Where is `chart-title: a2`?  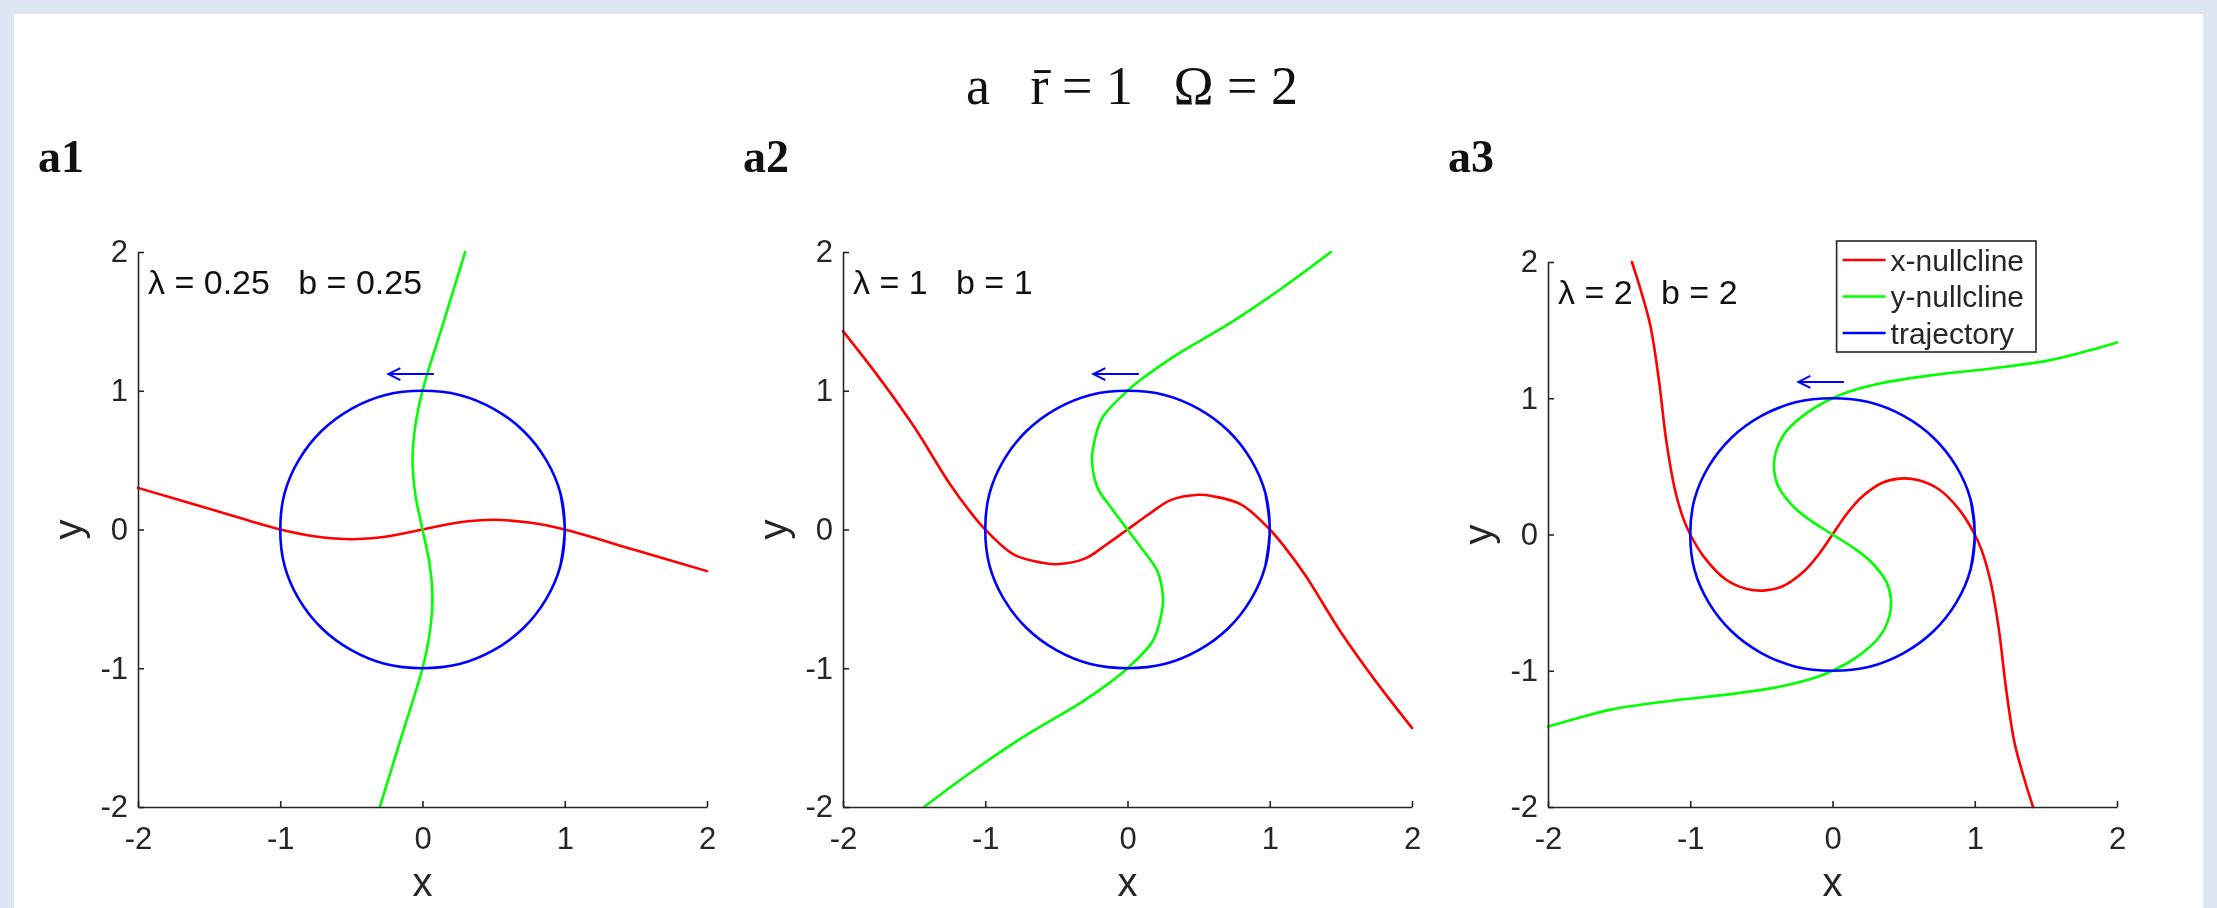
chart-title: a2 is located at coordinates (766, 156).